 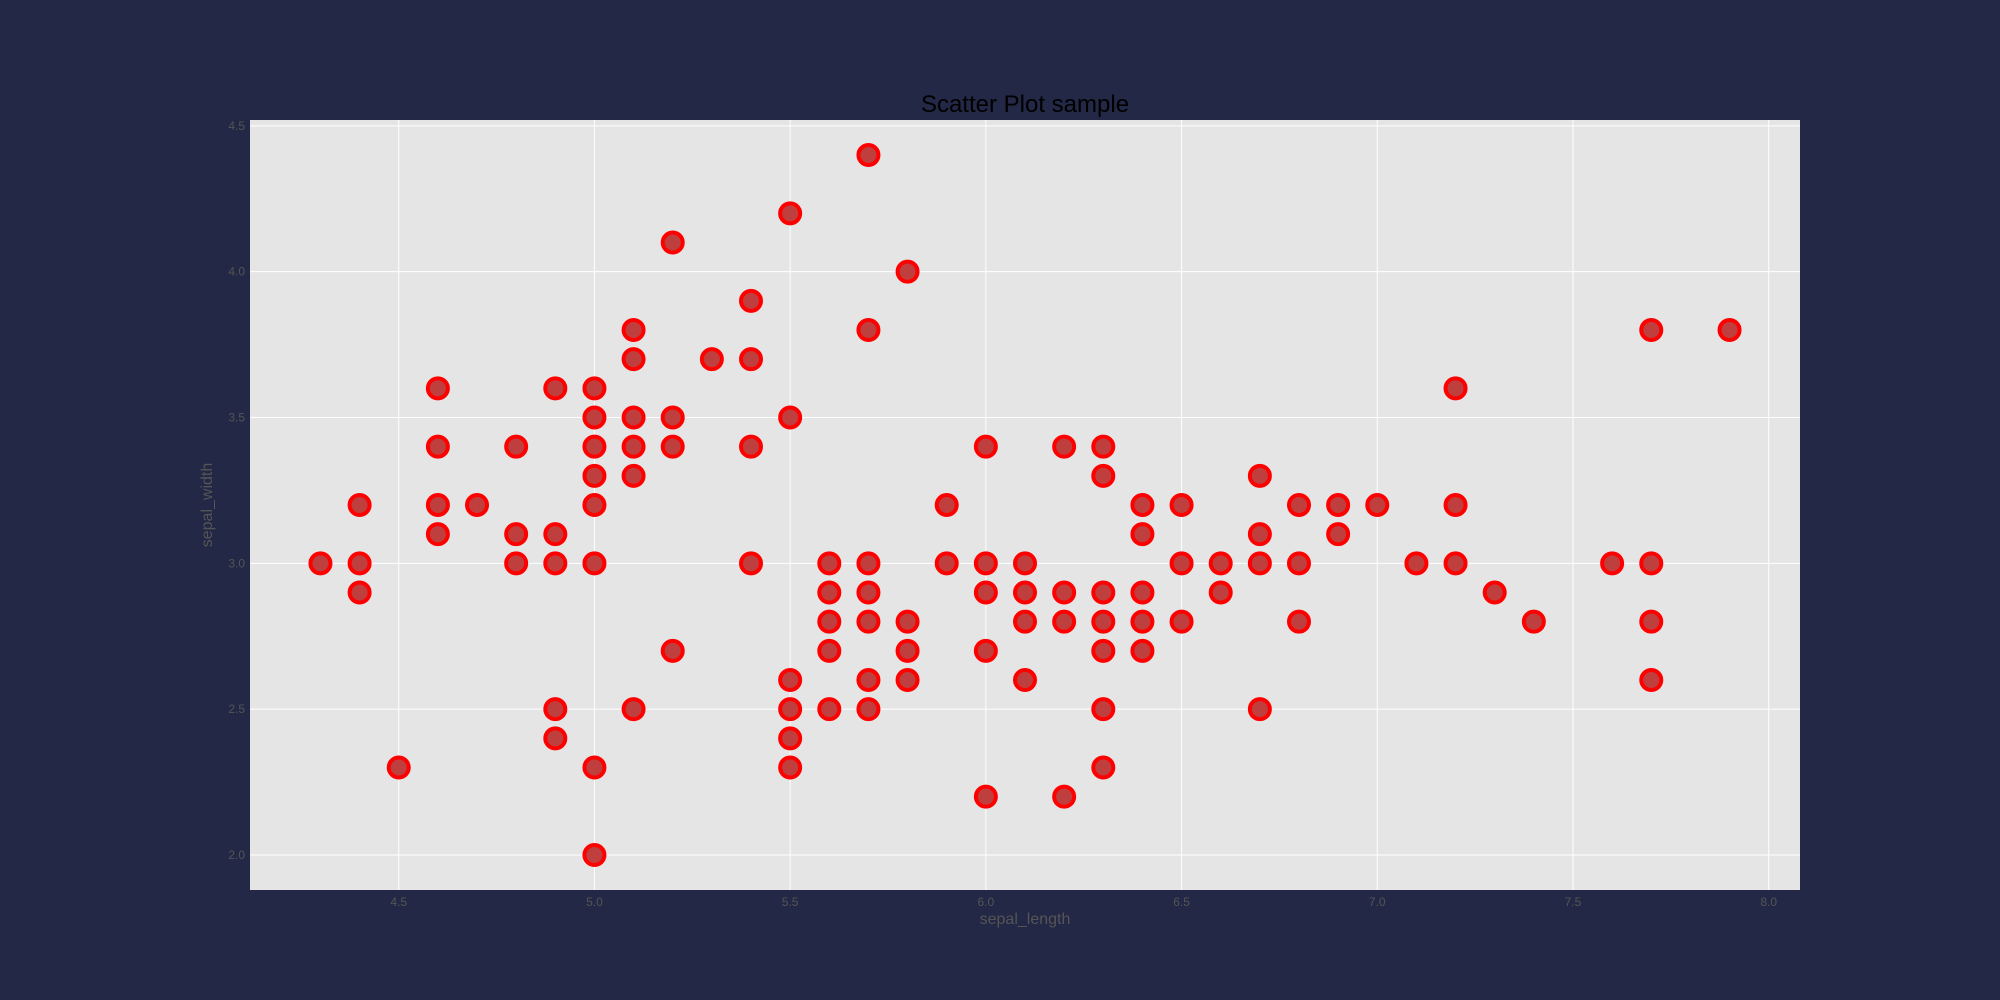 What do you see at coordinates (236, 709) in the screenshot?
I see `y-tick-label: 2.5` at bounding box center [236, 709].